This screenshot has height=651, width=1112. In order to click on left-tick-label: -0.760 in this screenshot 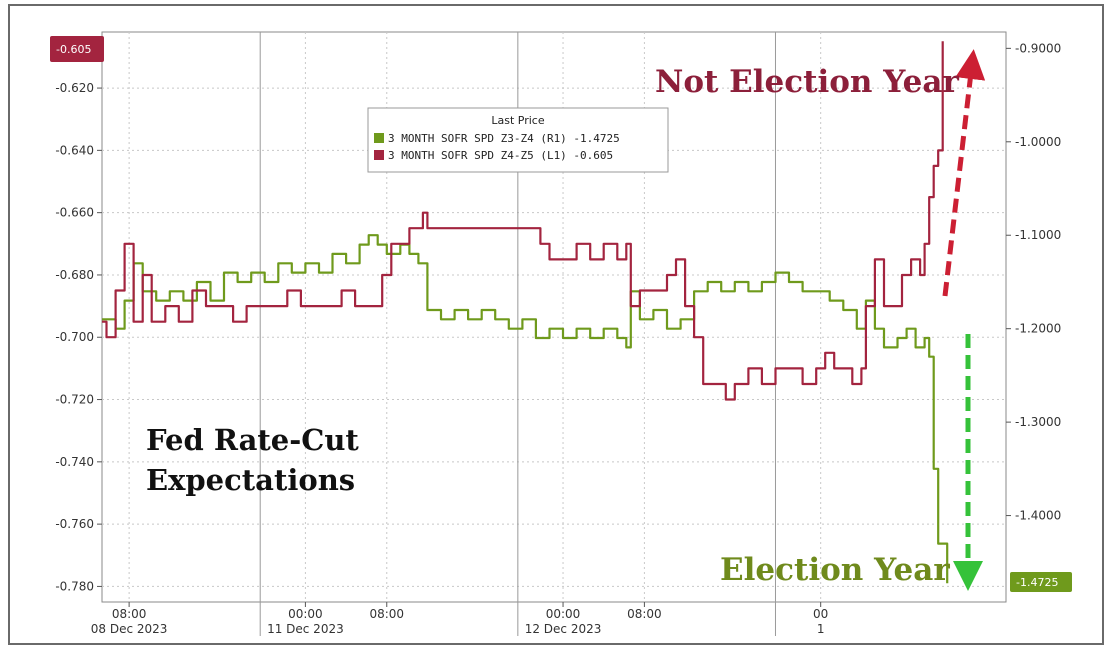, I will do `click(74, 524)`.